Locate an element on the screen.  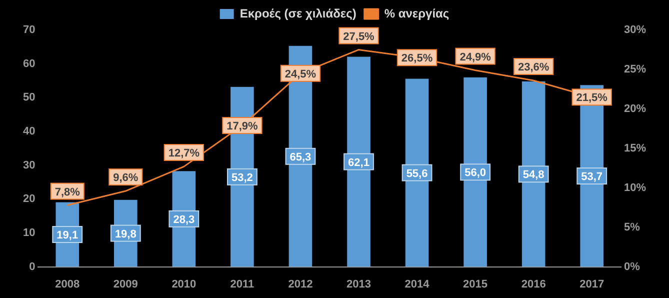
y2-tick-label: 0% is located at coordinates (632, 266).